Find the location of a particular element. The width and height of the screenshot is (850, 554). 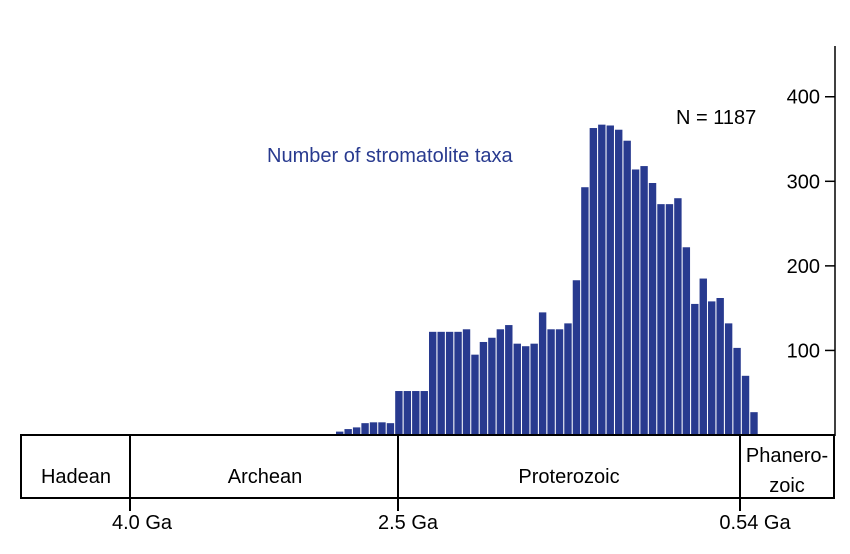

eon-label-phanerozoic-line2: zoic is located at coordinates (787, 486).